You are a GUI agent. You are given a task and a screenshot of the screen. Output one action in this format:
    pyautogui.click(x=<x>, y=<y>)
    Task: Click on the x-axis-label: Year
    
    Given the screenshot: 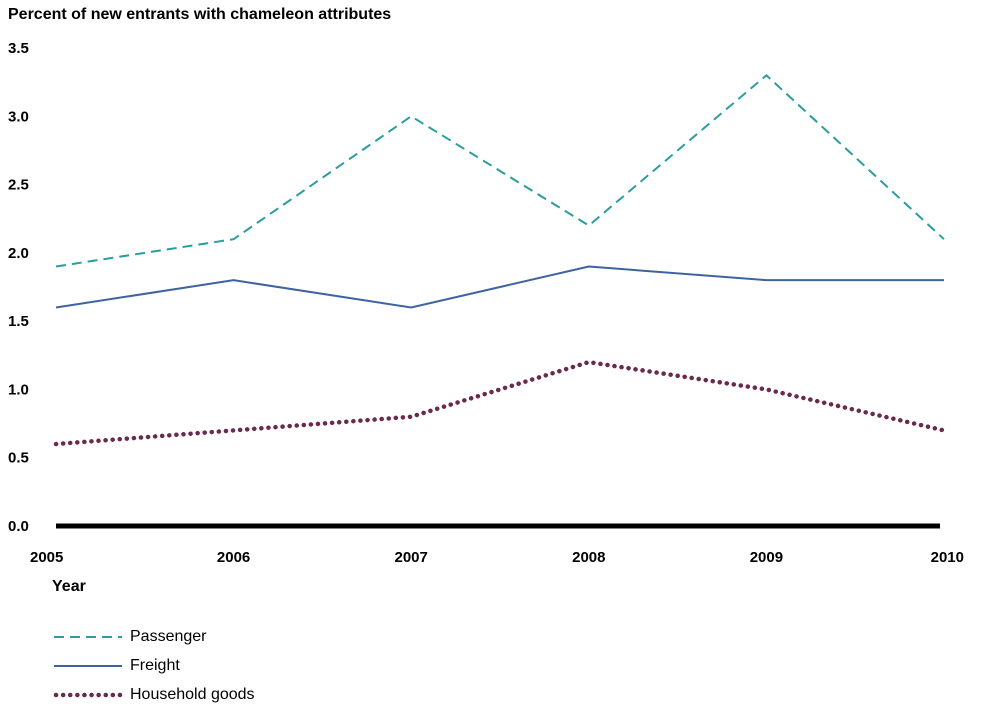 What is the action you would take?
    pyautogui.click(x=69, y=586)
    